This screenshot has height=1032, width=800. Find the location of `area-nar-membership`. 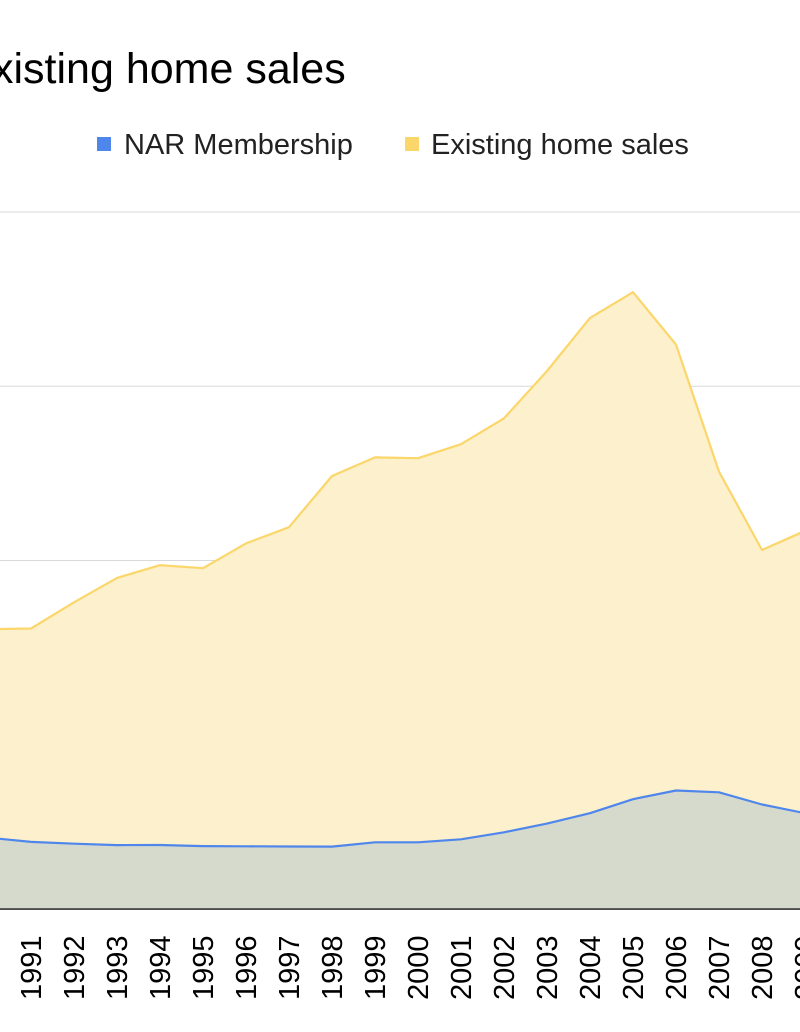

area-nar-membership is located at coordinates (400, 849).